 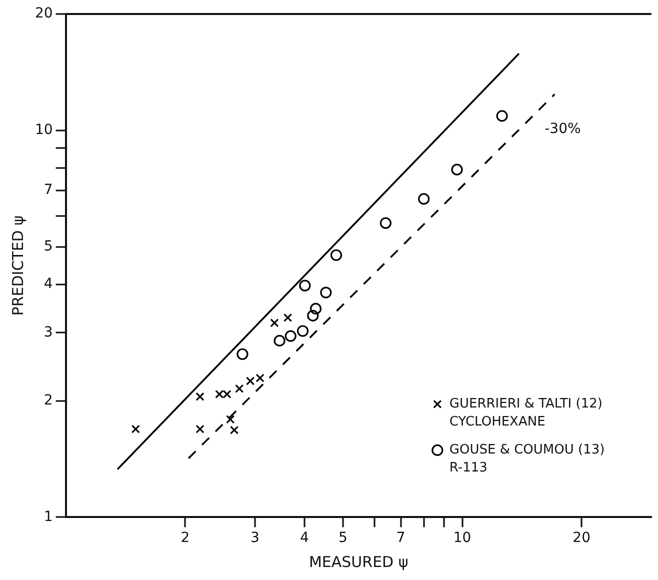 I want to click on x-axis-title: MEASURED ψ, so click(x=358, y=561).